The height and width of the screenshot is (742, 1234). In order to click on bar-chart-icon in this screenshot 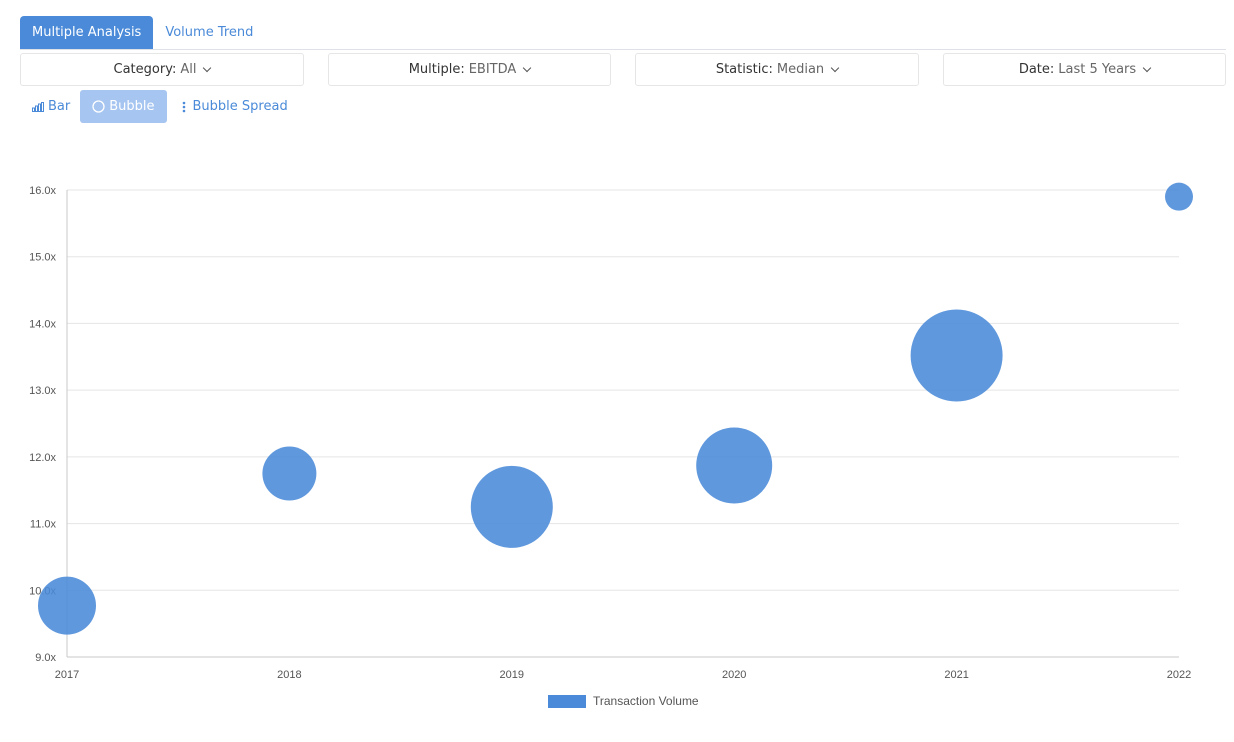, I will do `click(38, 106)`.